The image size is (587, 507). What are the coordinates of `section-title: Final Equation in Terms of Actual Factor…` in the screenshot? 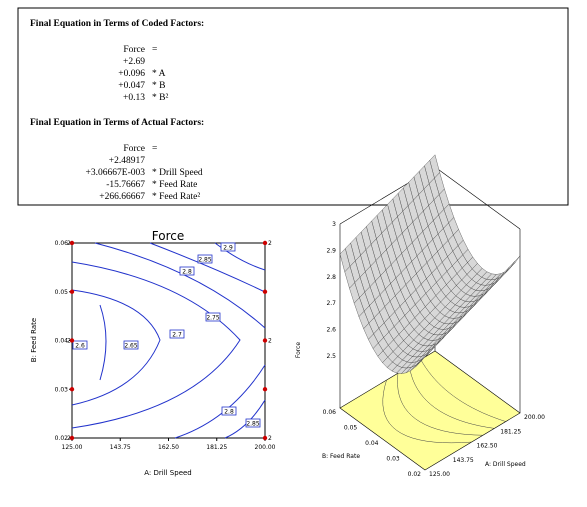 It's located at (117, 123).